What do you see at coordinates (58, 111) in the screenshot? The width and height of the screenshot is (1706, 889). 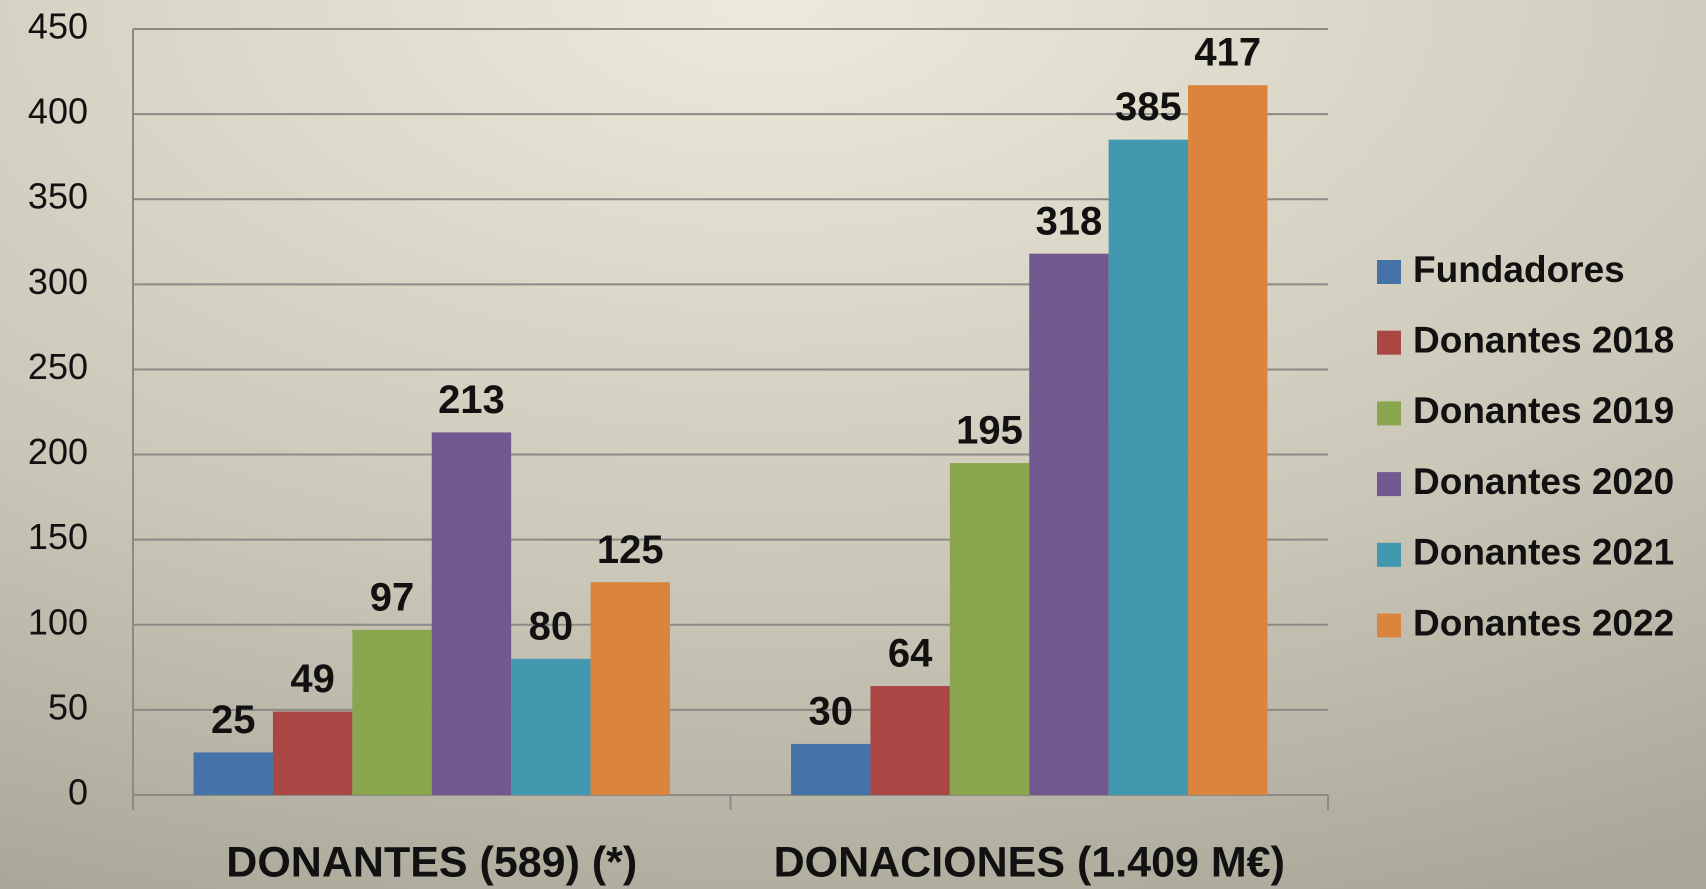 I see `y-tick-label: 400` at bounding box center [58, 111].